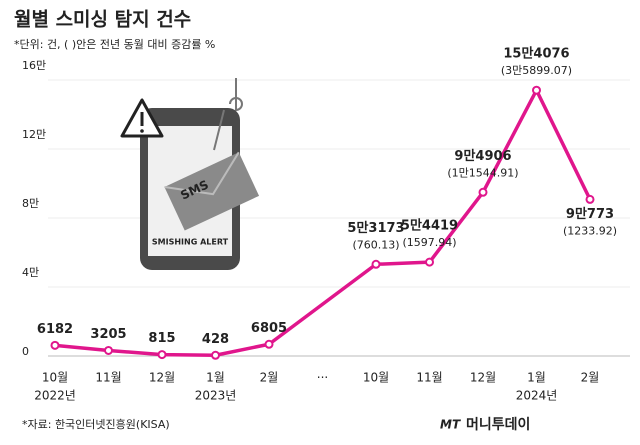 The width and height of the screenshot is (640, 445). I want to click on value-label: 9만4906, so click(482, 156).